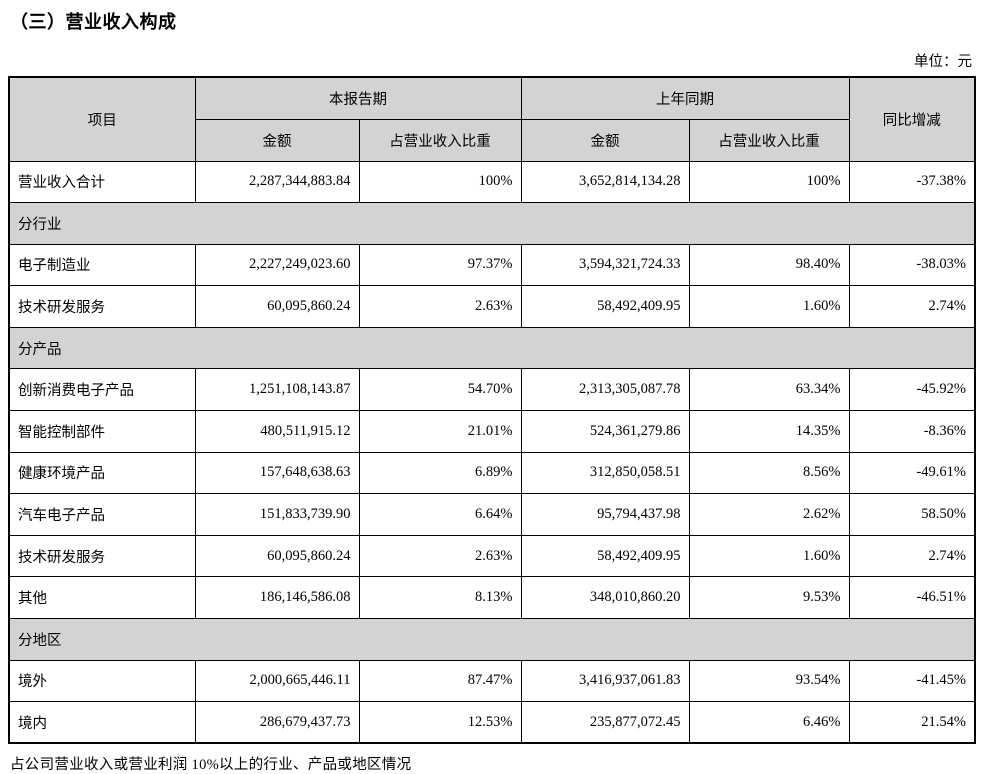  I want to click on section-label: 分地区, so click(492, 639).